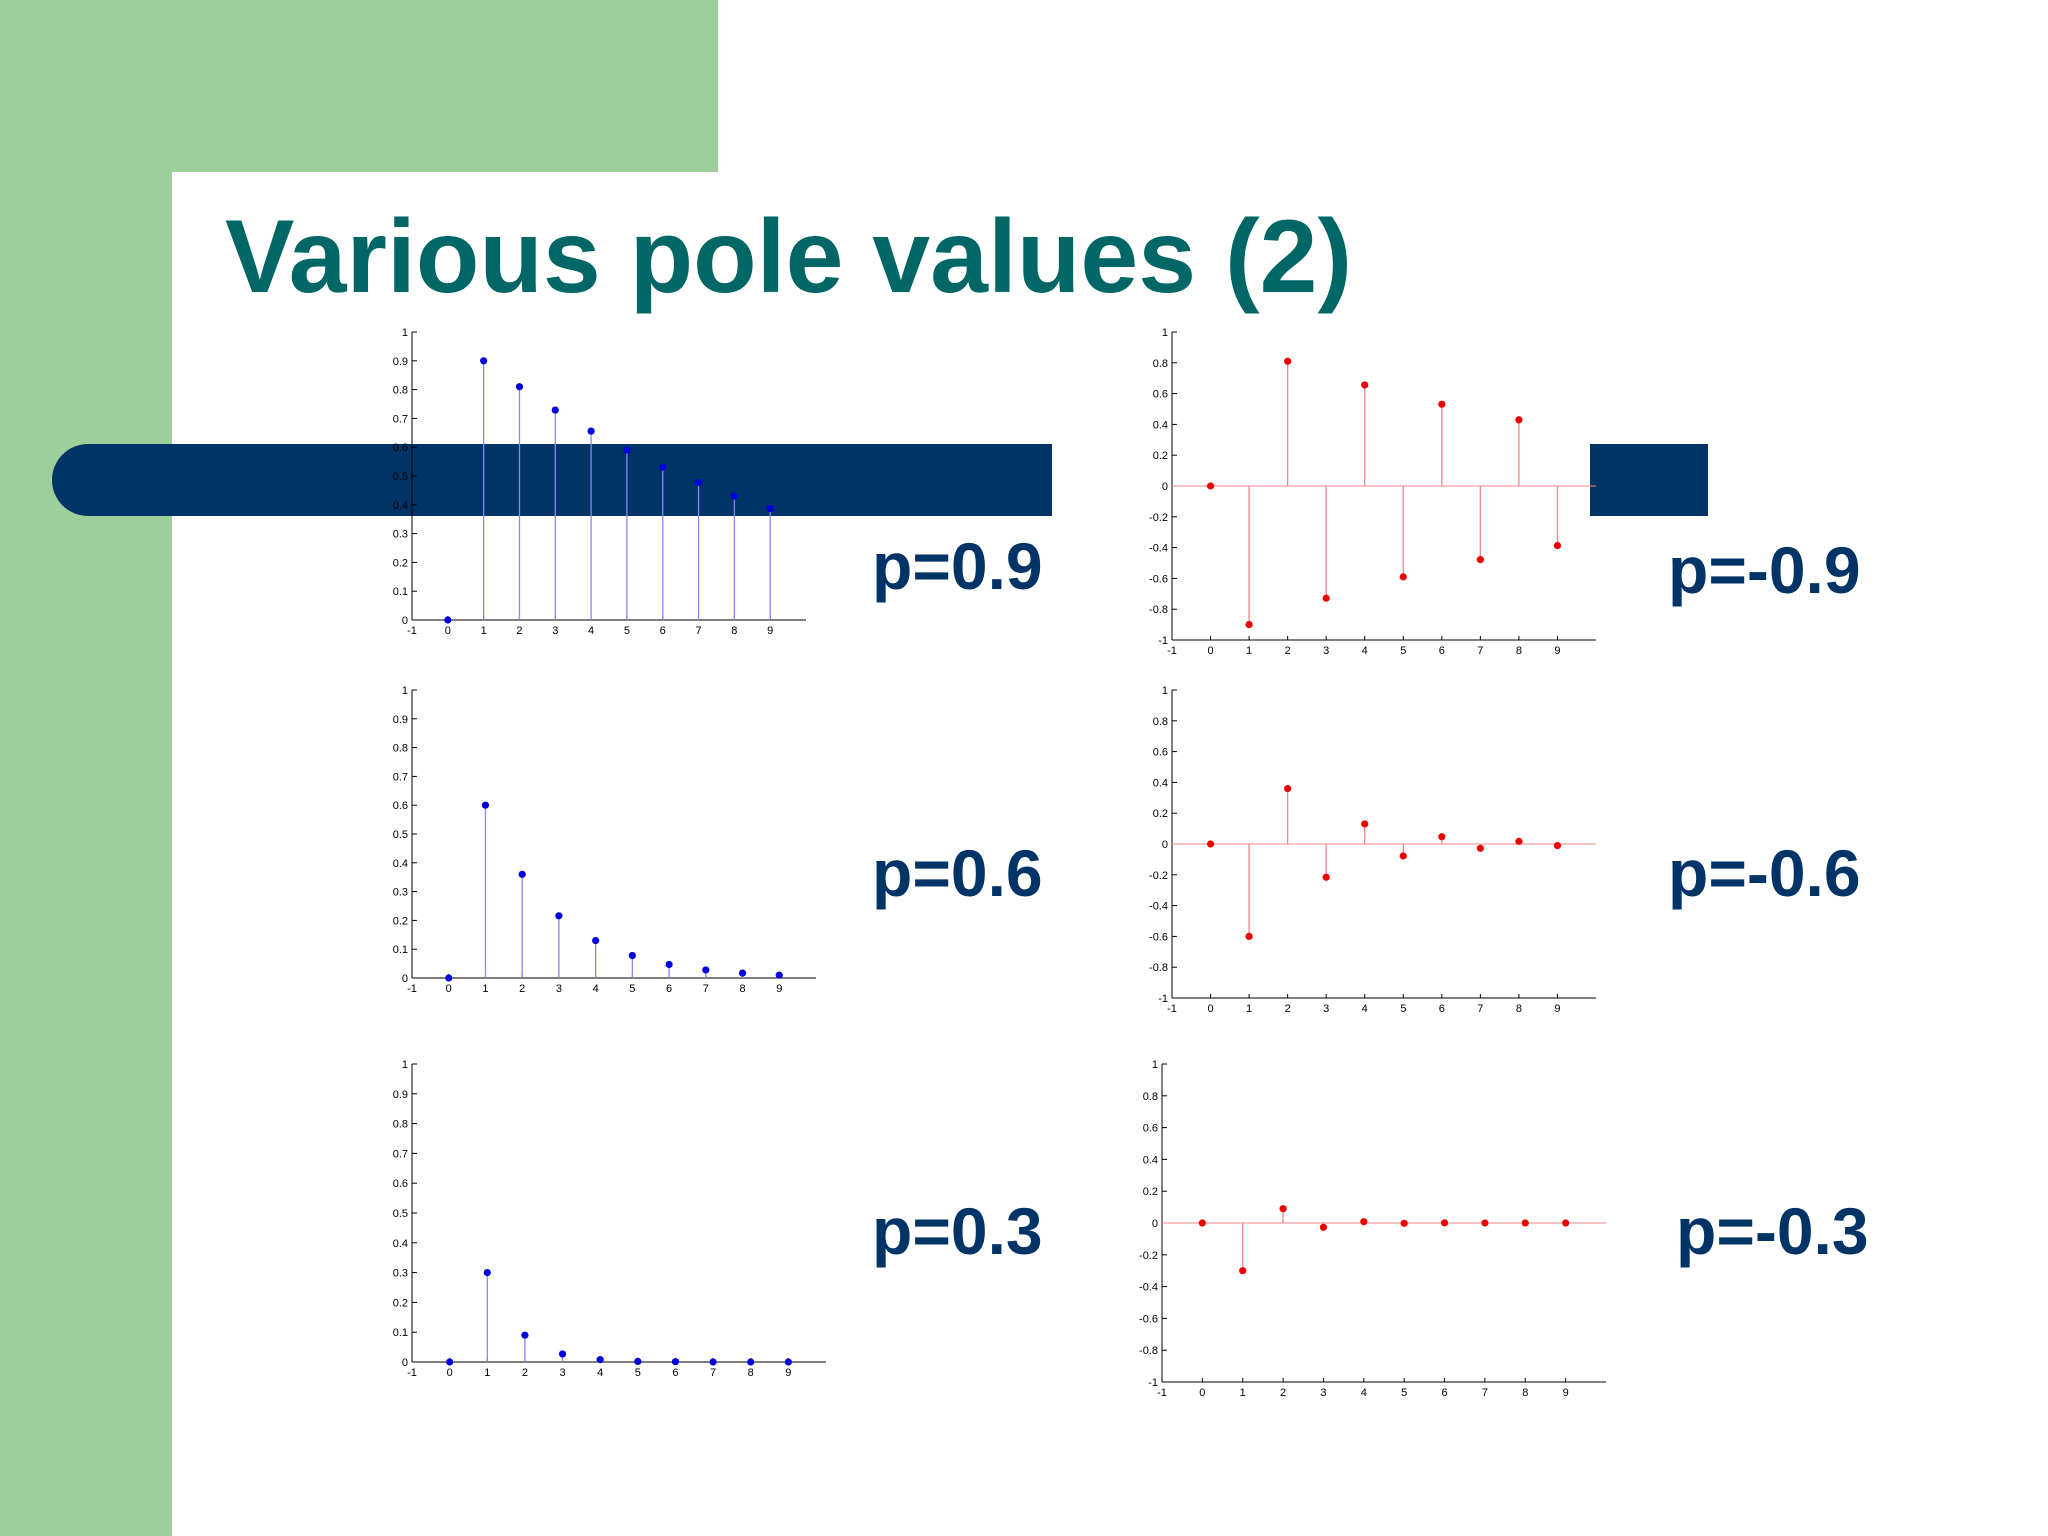 Image resolution: width=2048 pixels, height=1536 pixels. I want to click on x-tick-label: 8, so click(1525, 1393).